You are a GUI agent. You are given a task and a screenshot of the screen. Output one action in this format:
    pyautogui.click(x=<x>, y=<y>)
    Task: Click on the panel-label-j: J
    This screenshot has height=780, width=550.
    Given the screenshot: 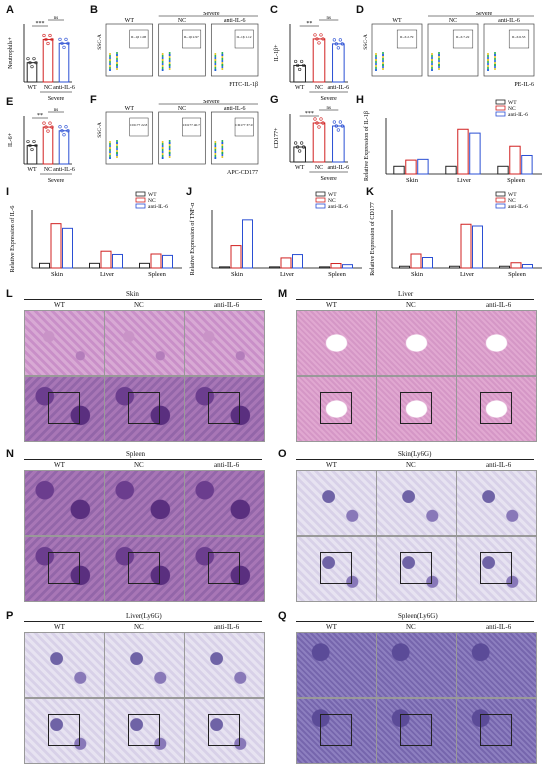 What is the action you would take?
    pyautogui.click(x=189, y=192)
    